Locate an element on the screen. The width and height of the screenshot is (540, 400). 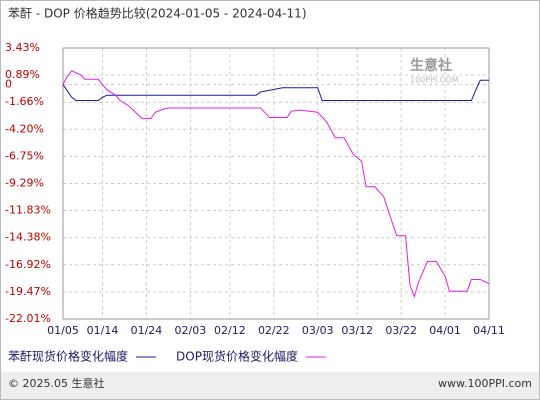
y-tick-label: 0.89% is located at coordinates (22, 74).